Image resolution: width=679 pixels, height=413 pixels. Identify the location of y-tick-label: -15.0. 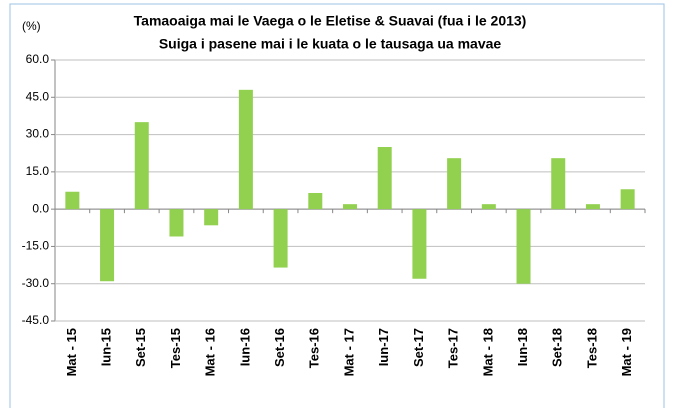
(36, 246).